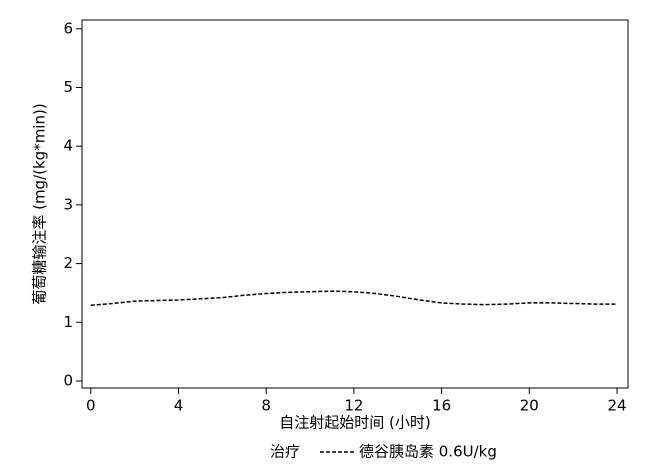 This screenshot has width=671, height=473. What do you see at coordinates (285, 452) in the screenshot?
I see `legend-title: 治疗` at bounding box center [285, 452].